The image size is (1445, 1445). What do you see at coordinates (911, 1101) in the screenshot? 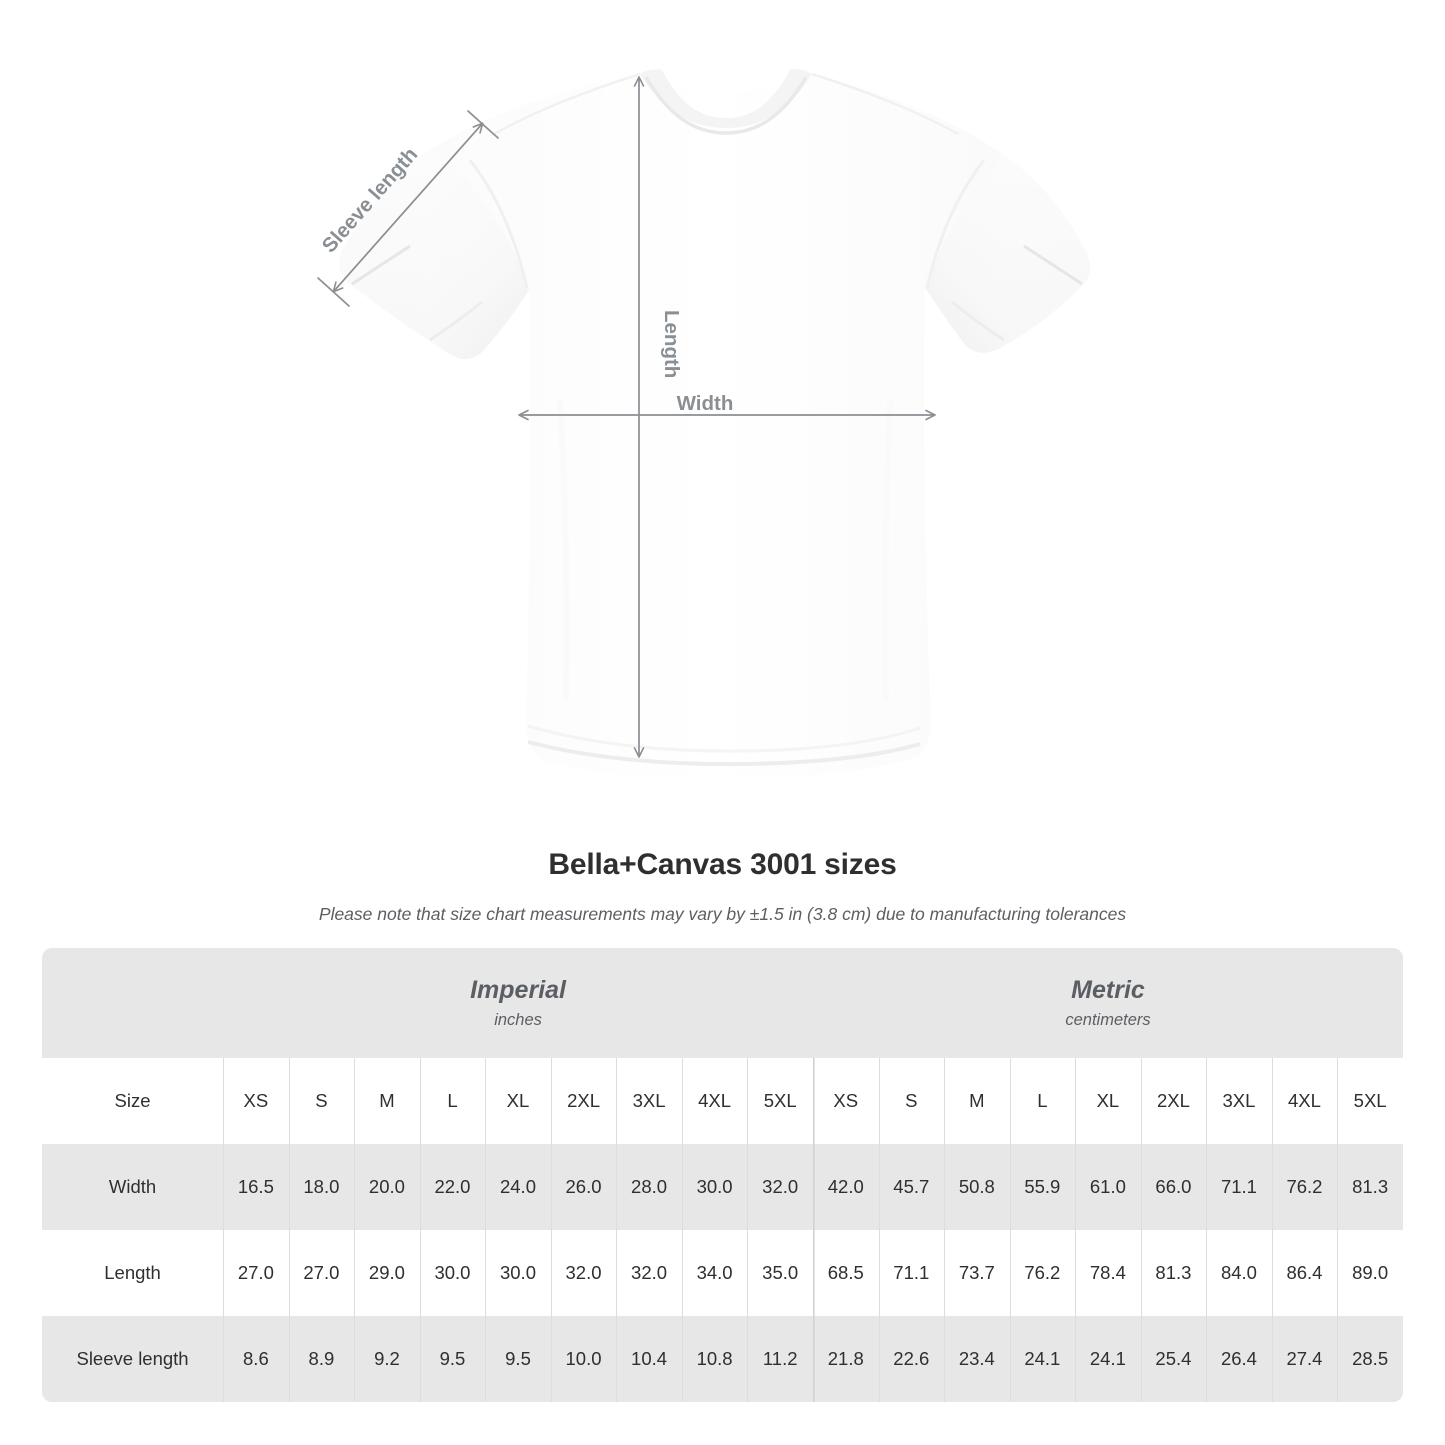
I see `size-header-metric-s: S` at bounding box center [911, 1101].